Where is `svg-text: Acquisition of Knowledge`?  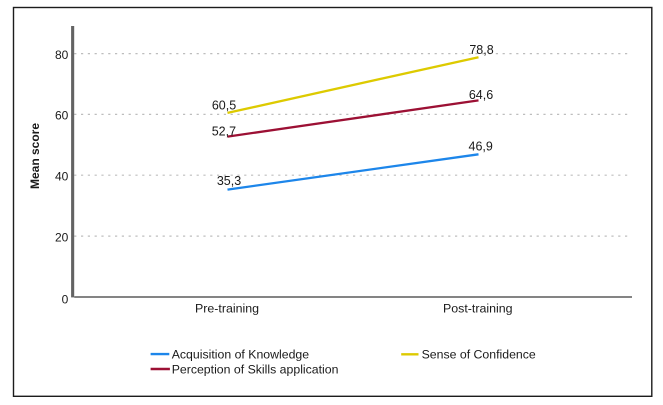
svg-text: Acquisition of Knowledge is located at coordinates (241, 355).